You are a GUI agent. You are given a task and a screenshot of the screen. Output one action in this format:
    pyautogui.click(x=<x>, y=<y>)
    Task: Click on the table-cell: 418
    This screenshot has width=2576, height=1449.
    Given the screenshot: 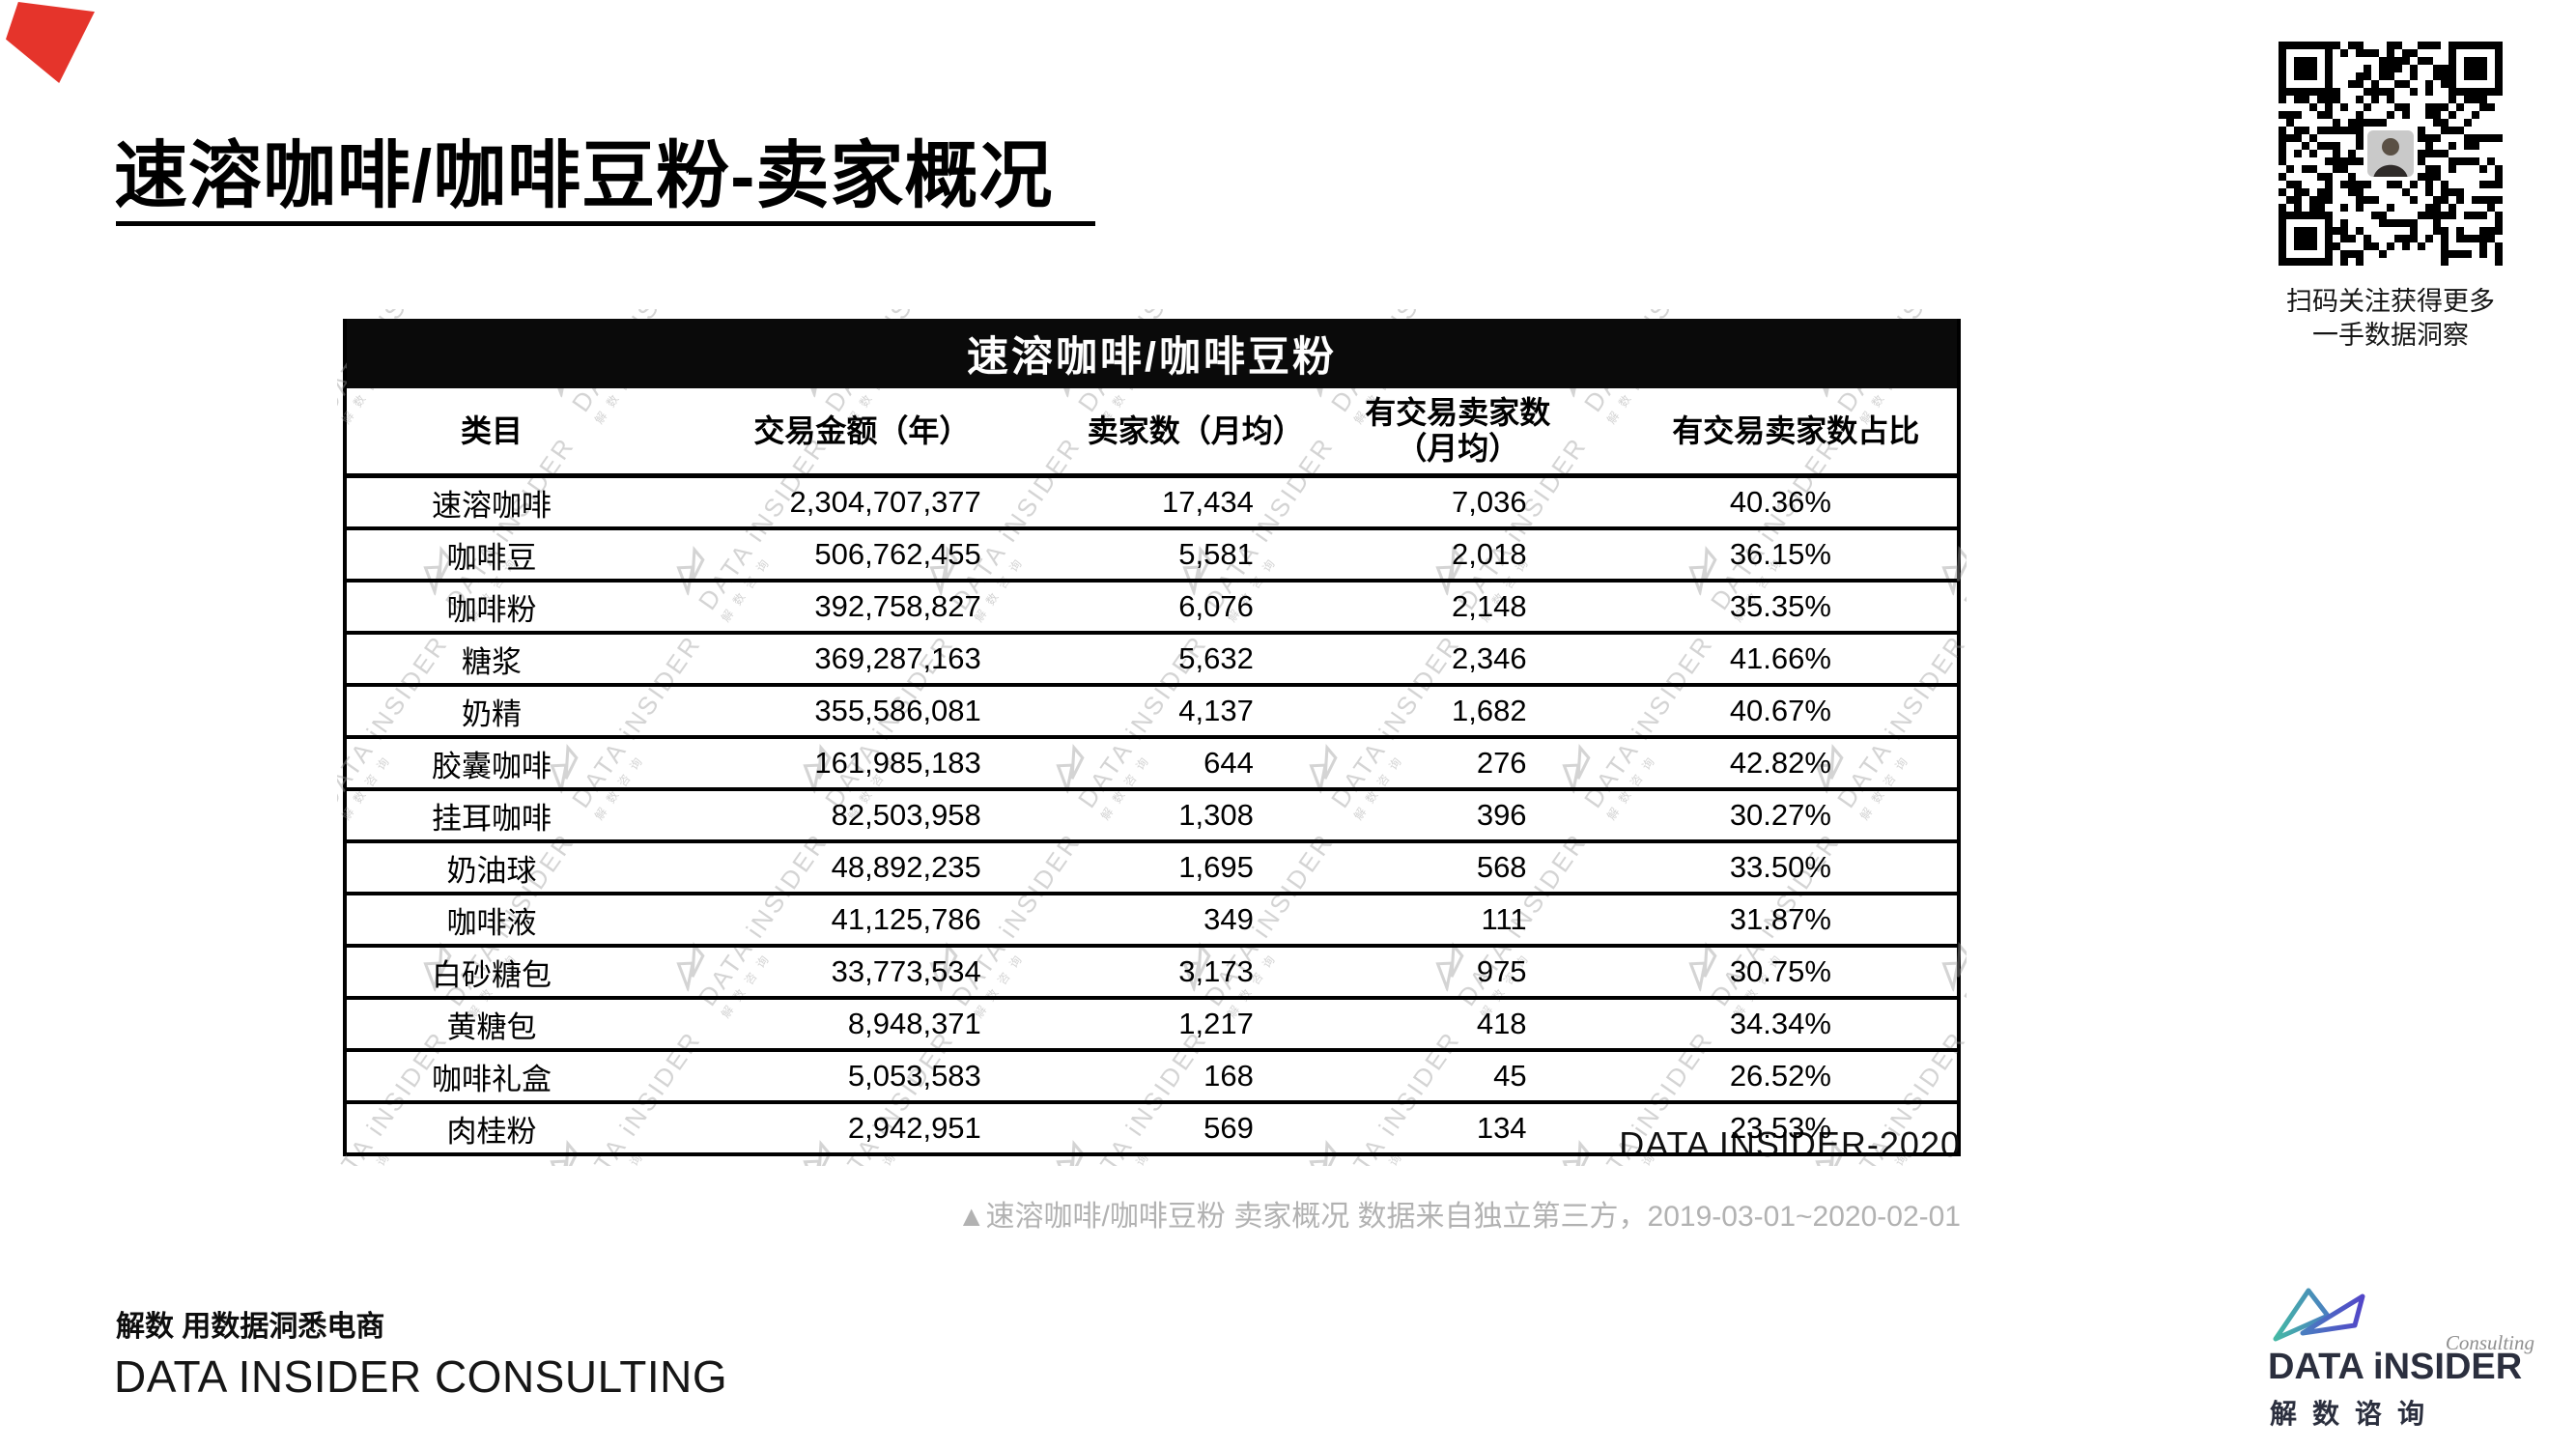 What is the action you would take?
    pyautogui.click(x=1501, y=1024)
    